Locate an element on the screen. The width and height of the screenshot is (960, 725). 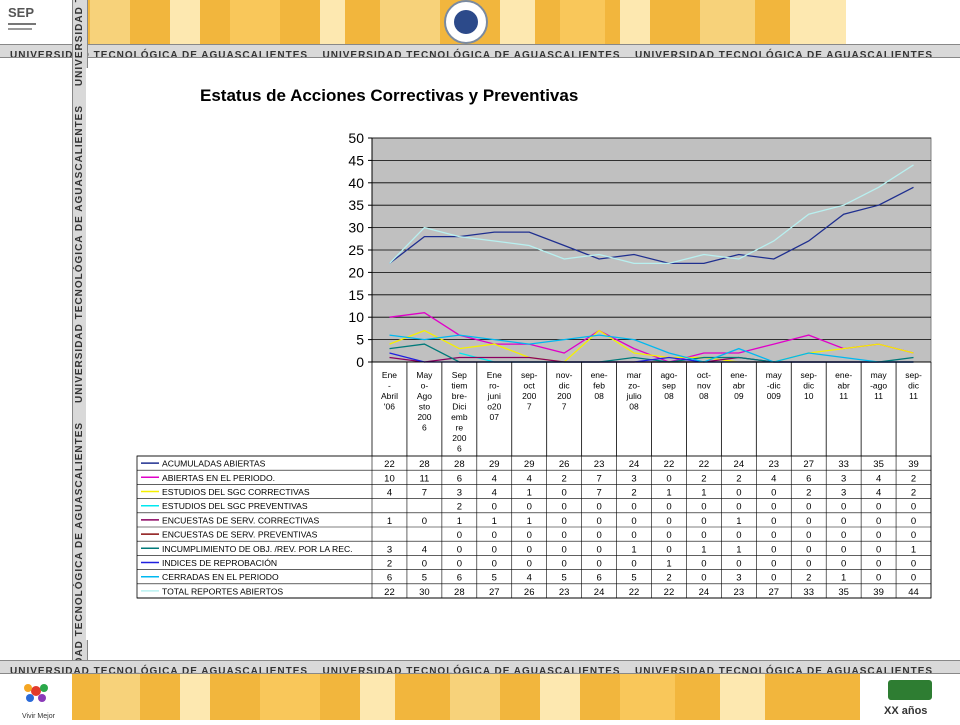
x-tick-label: mar zo-julio 08 is located at coordinates (633, 391).